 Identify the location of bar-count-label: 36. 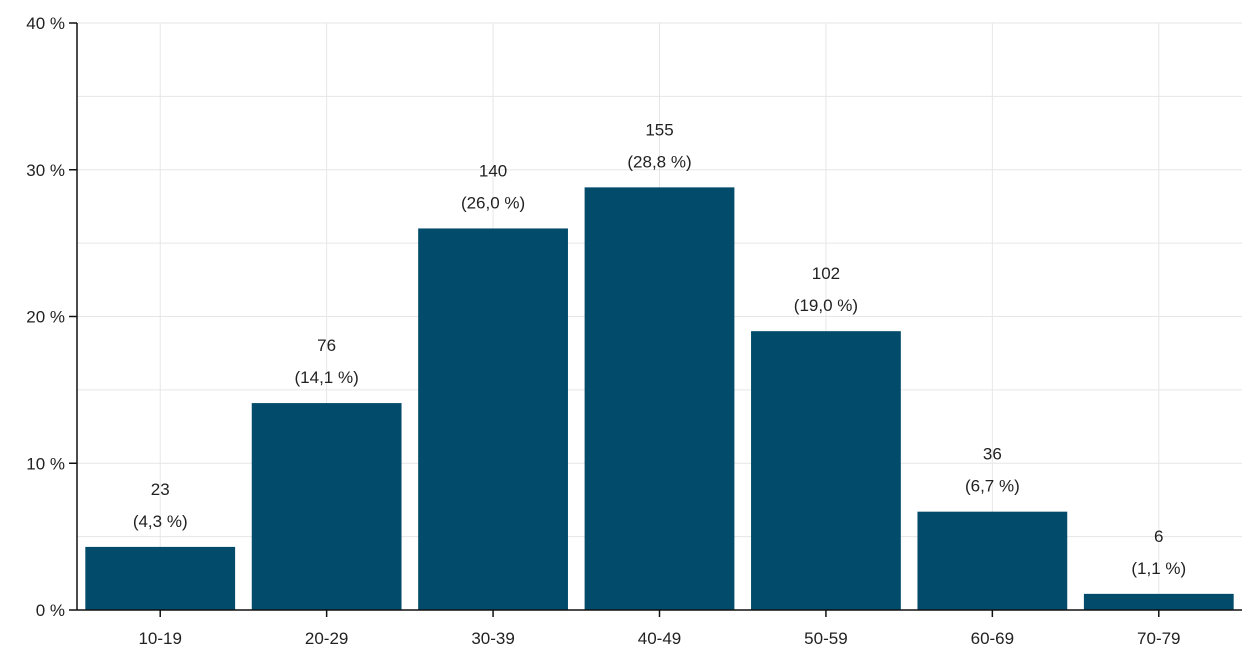
(992, 454).